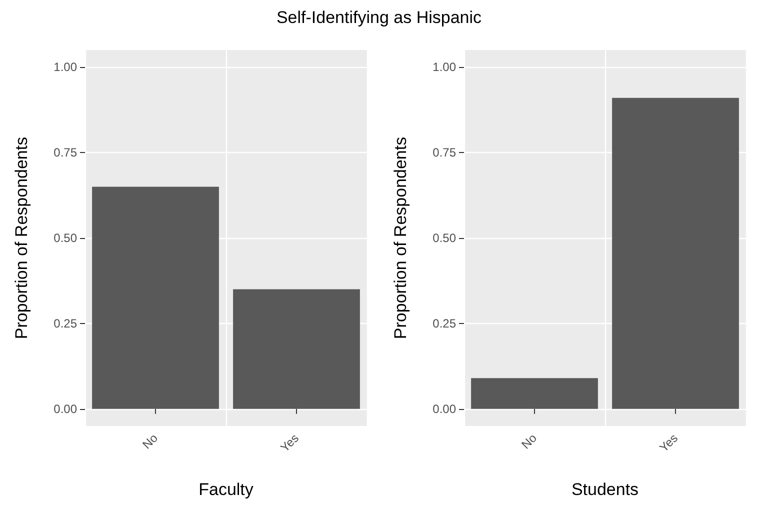 Image resolution: width=758 pixels, height=518 pixels. I want to click on x-axis-title: Students, so click(605, 489).